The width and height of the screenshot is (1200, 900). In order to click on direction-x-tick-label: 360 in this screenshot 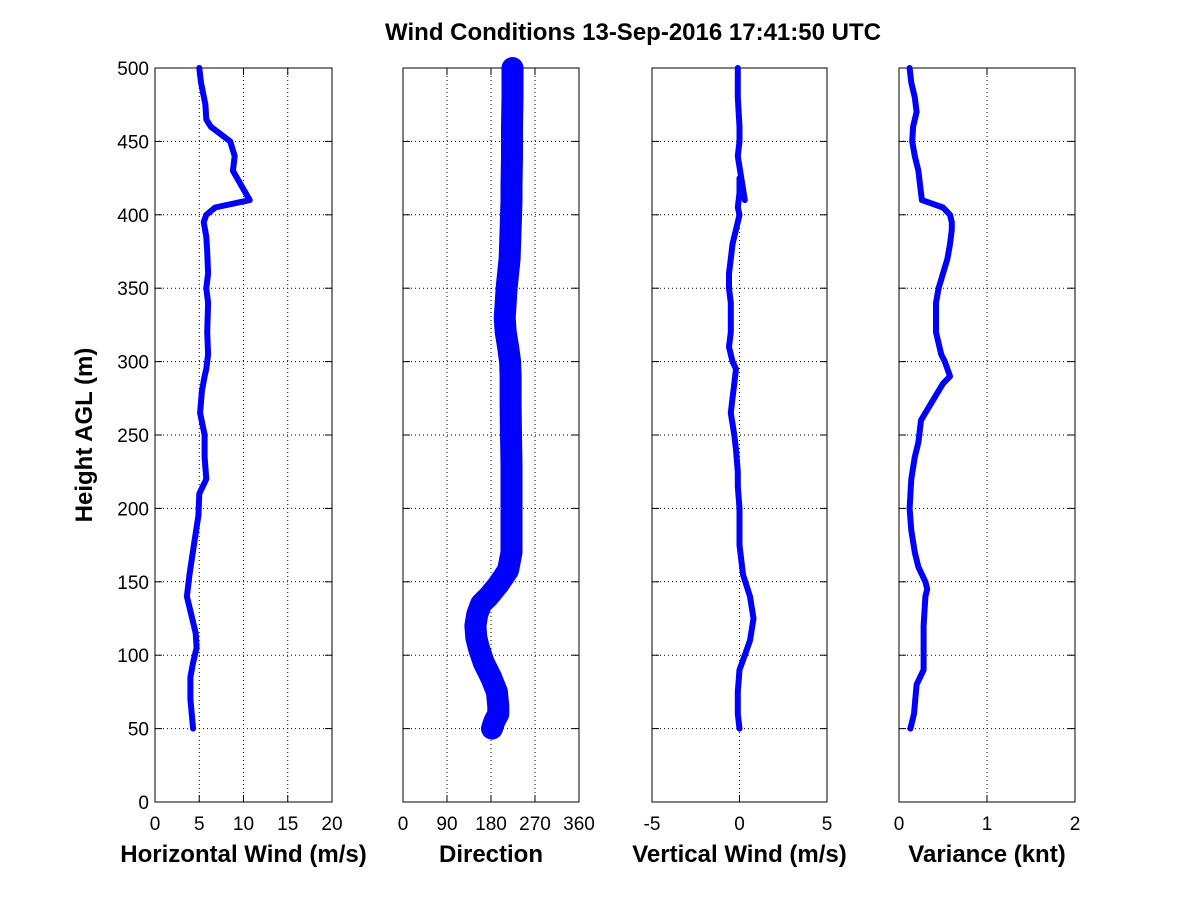, I will do `click(579, 824)`.